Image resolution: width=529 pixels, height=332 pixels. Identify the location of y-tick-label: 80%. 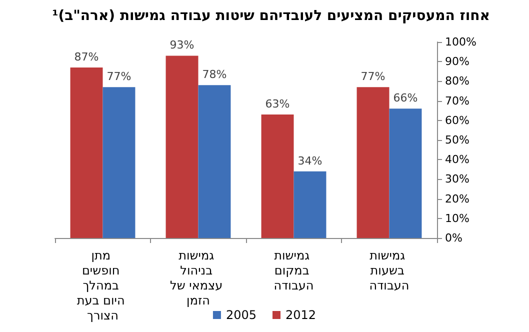
(457, 81).